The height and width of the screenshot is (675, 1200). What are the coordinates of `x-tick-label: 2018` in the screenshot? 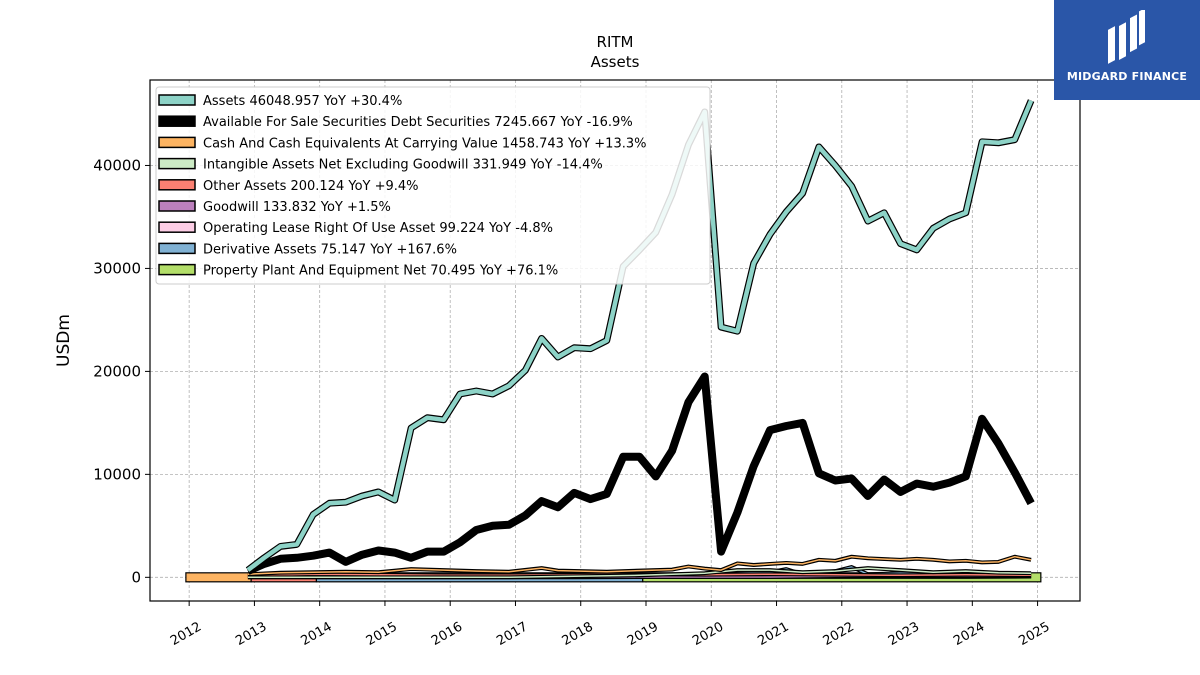 It's located at (578, 634).